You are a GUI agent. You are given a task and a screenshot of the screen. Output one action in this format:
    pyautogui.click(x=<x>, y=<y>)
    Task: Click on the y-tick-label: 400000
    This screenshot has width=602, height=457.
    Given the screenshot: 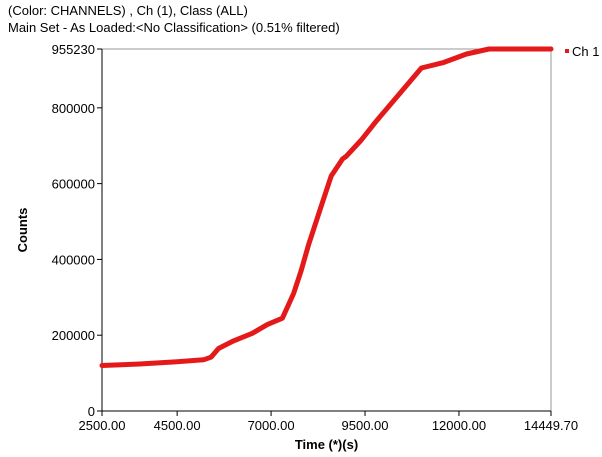 What is the action you would take?
    pyautogui.click(x=73, y=259)
    